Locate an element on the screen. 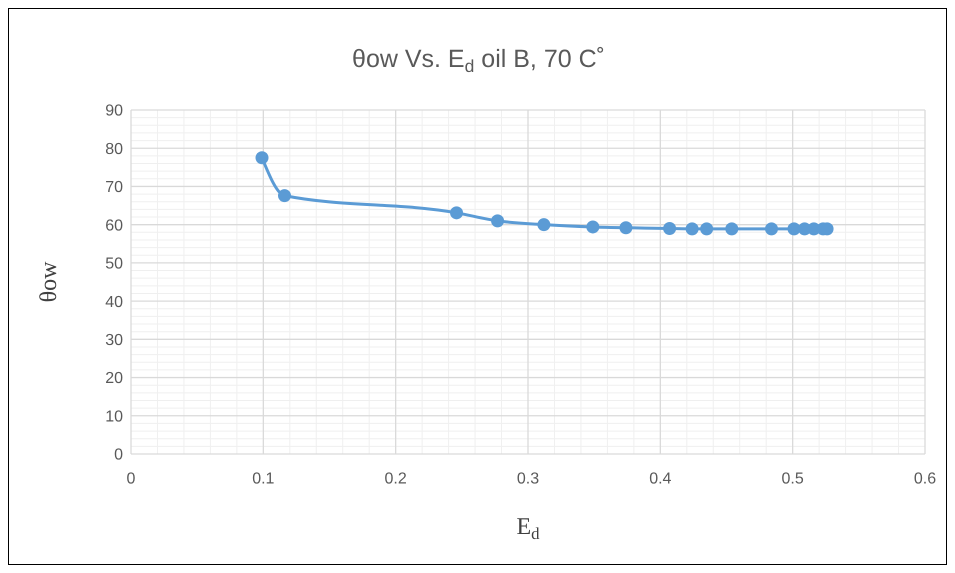 Image resolution: width=955 pixels, height=573 pixels. y-tick-label: 20 is located at coordinates (114, 379).